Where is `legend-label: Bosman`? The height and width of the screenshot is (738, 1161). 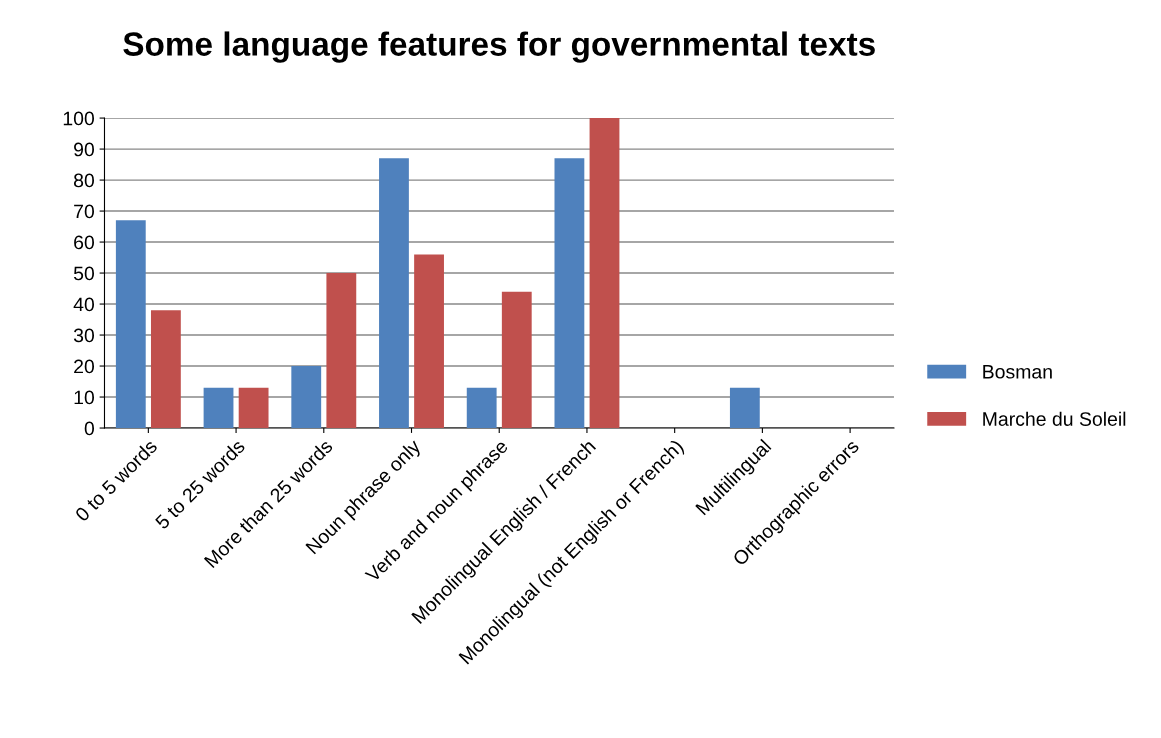
legend-label: Bosman is located at coordinates (1017, 372).